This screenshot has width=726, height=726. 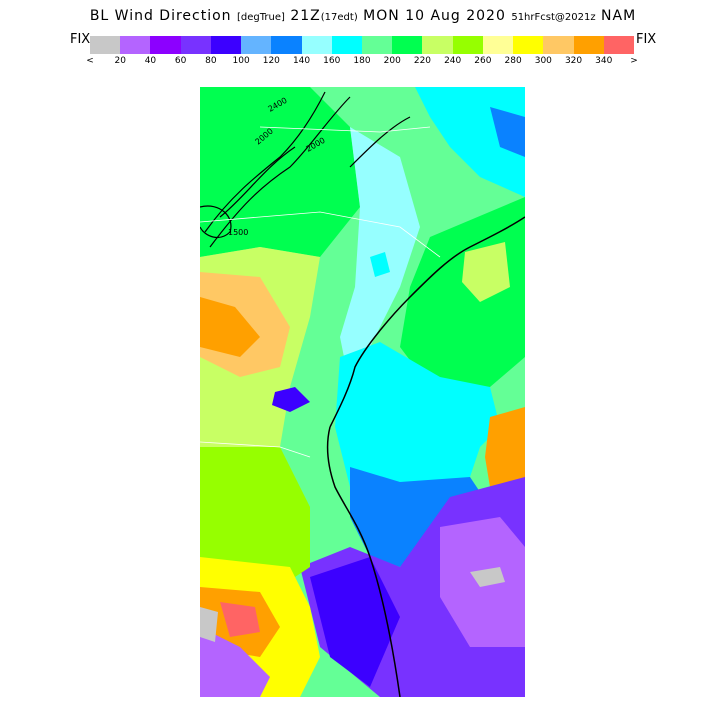 What do you see at coordinates (487, 577) in the screenshot?
I see `field-blob-gray` at bounding box center [487, 577].